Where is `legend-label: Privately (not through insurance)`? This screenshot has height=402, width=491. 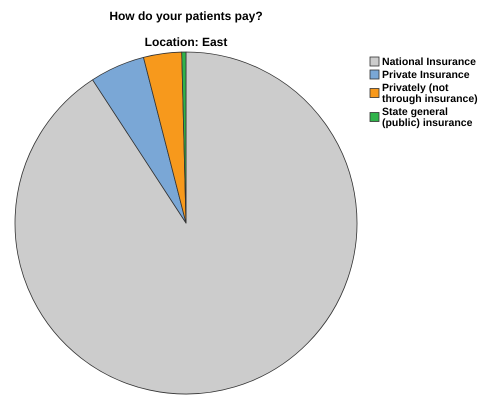
legend-label: Privately (not through insurance) is located at coordinates (430, 93).